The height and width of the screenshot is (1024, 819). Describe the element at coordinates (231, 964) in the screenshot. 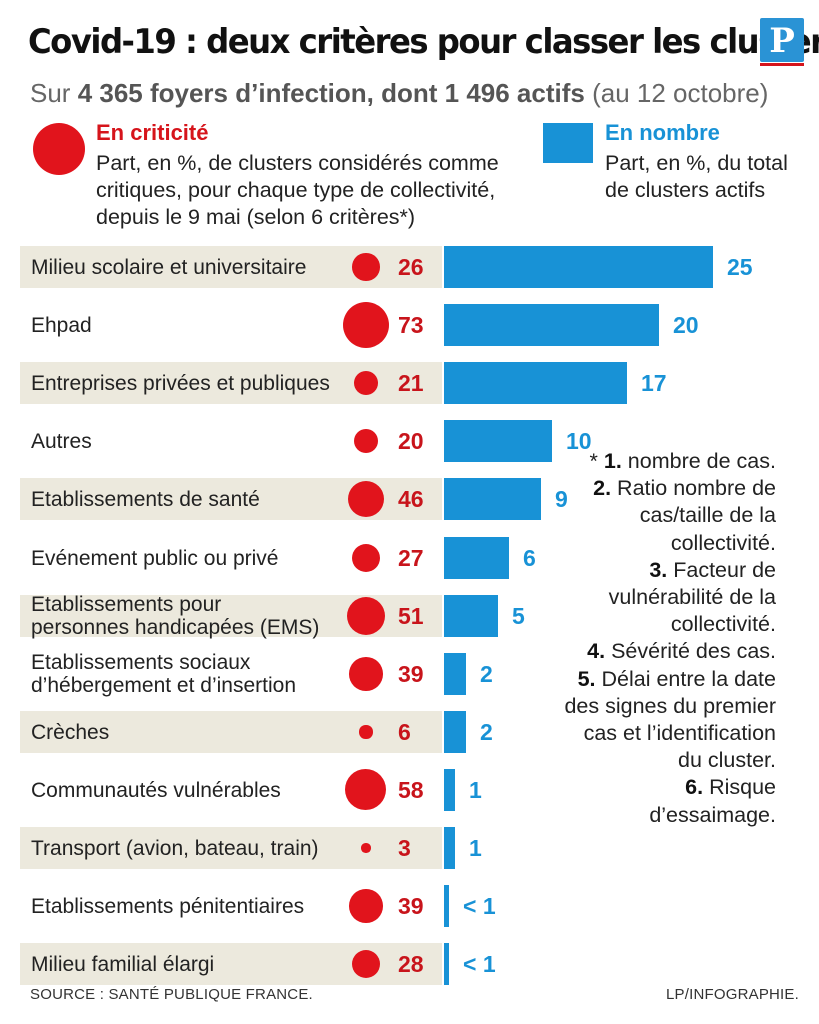

I see `chart-row: Milieu familial élargi` at that location.